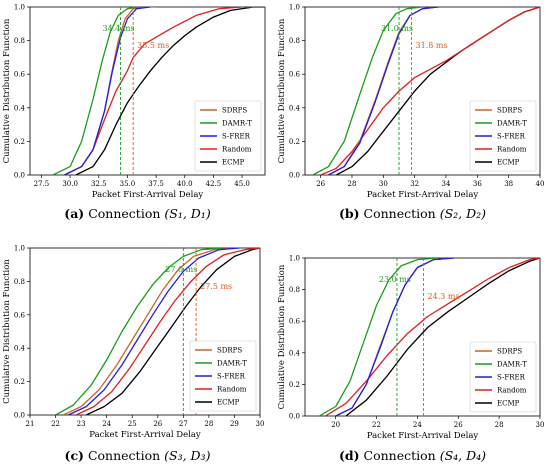 The image size is (550, 468). I want to click on annotation-label: 31.0 ms, so click(397, 28).